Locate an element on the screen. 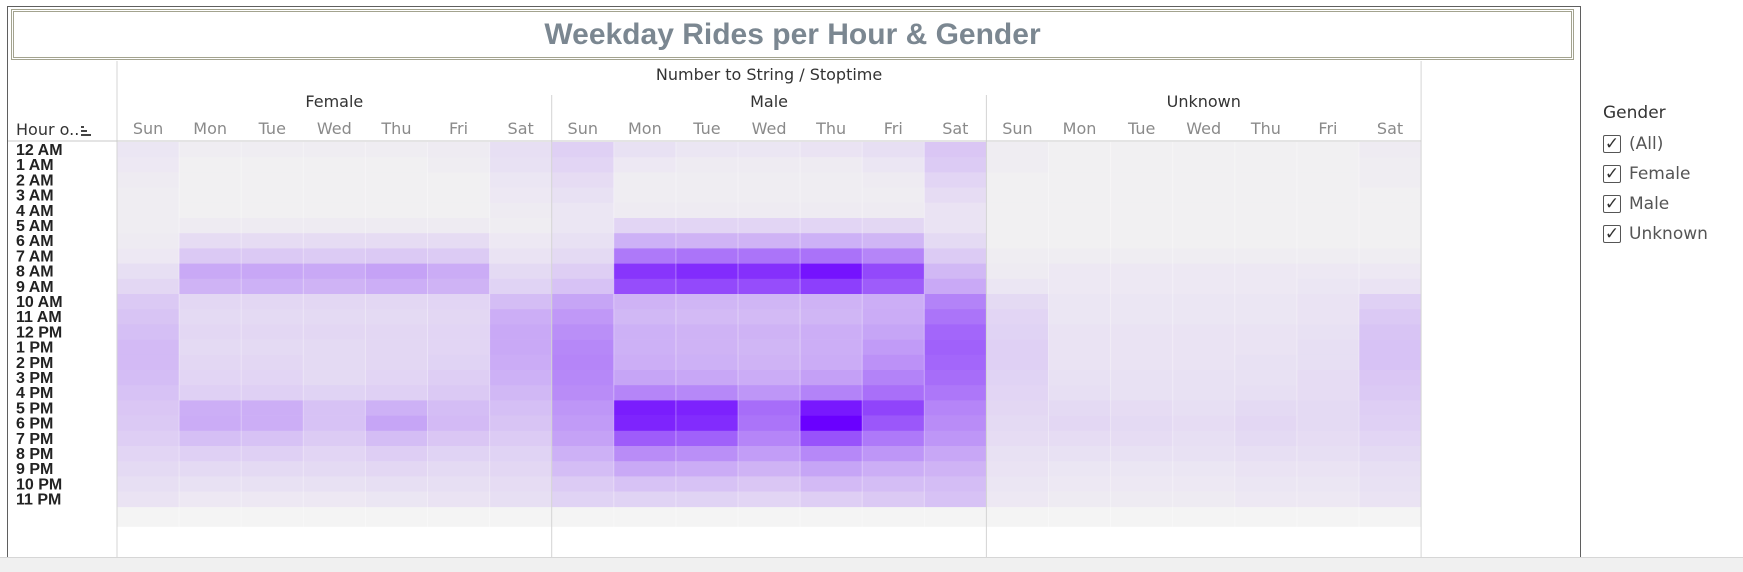  filter-item-male: ✓ Male is located at coordinates (1670, 204).